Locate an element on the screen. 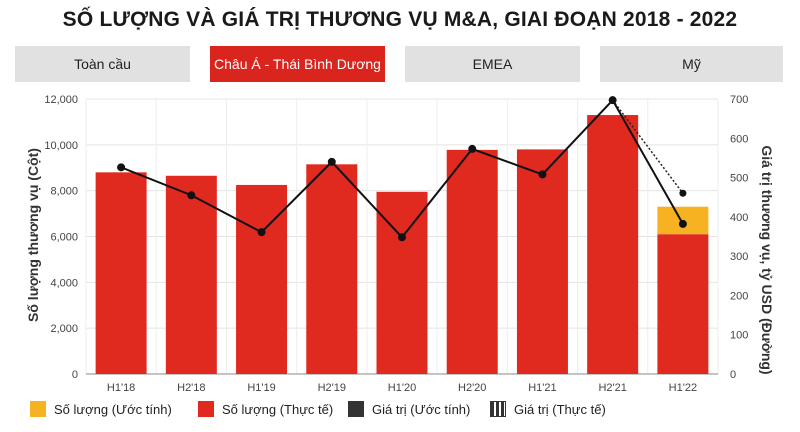 The height and width of the screenshot is (432, 800). y-tick-label: 12,000 is located at coordinates (61, 100).